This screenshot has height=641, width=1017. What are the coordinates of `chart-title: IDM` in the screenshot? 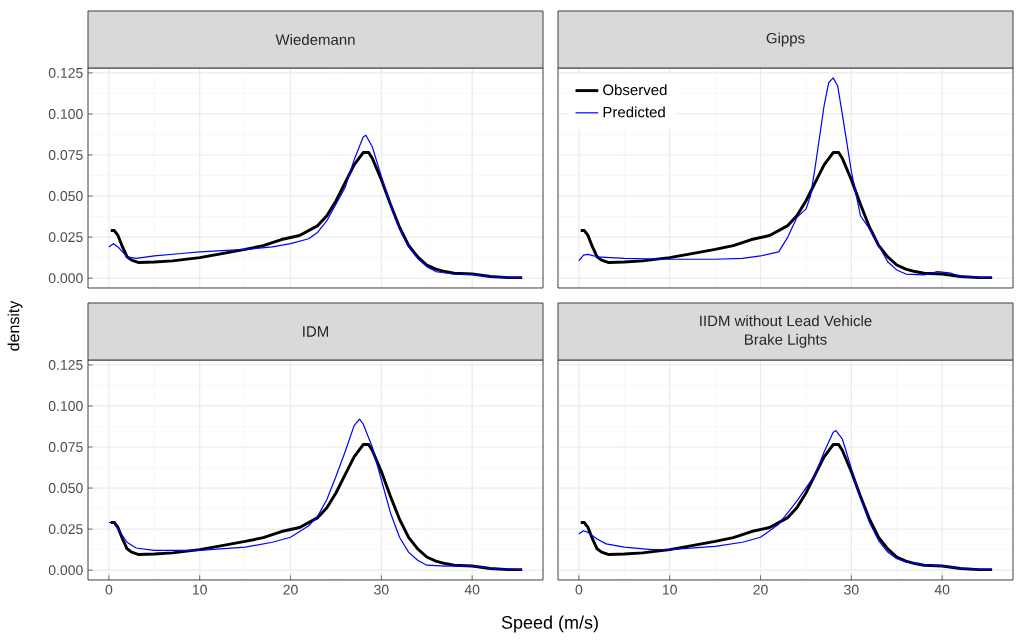 It's located at (316, 331).